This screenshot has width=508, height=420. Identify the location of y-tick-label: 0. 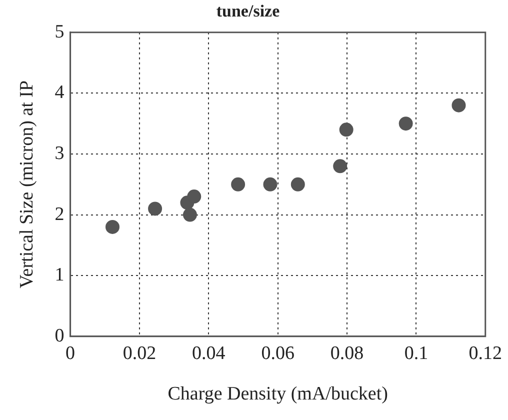
(59, 335).